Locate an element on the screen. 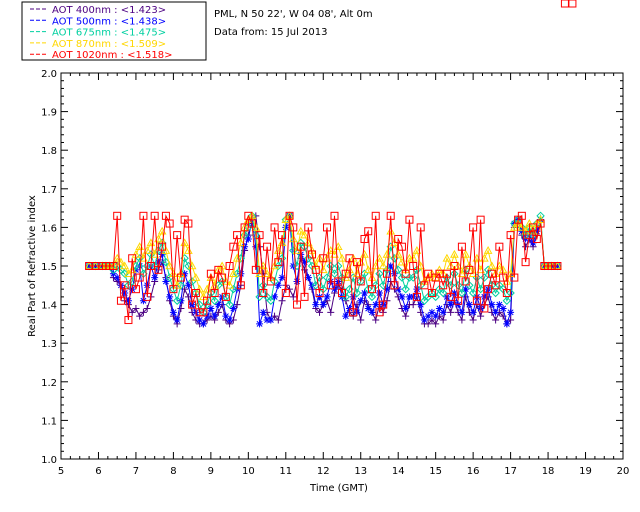 Image resolution: width=640 pixels, height=512 pixels. x-tick-label: 20 is located at coordinates (623, 471).